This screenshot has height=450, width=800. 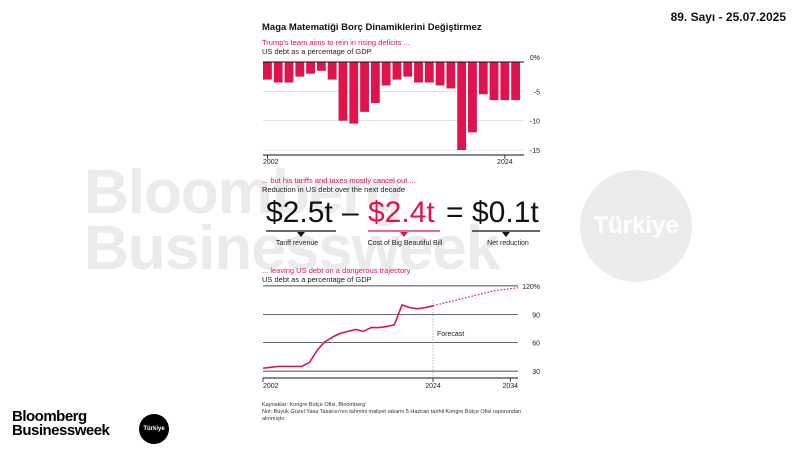 I want to click on watermark-line1: Bloomberg, so click(x=243, y=192).